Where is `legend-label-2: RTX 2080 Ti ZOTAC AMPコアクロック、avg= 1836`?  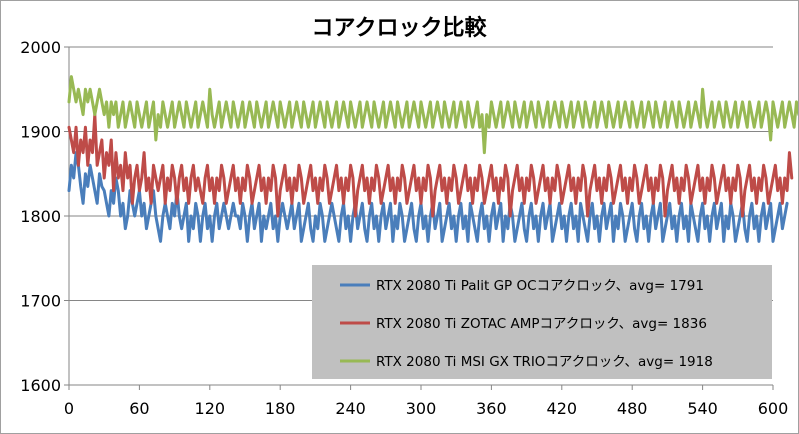 legend-label-2: RTX 2080 Ti ZOTAC AMPコアクロック、avg= 1836 is located at coordinates (541, 324).